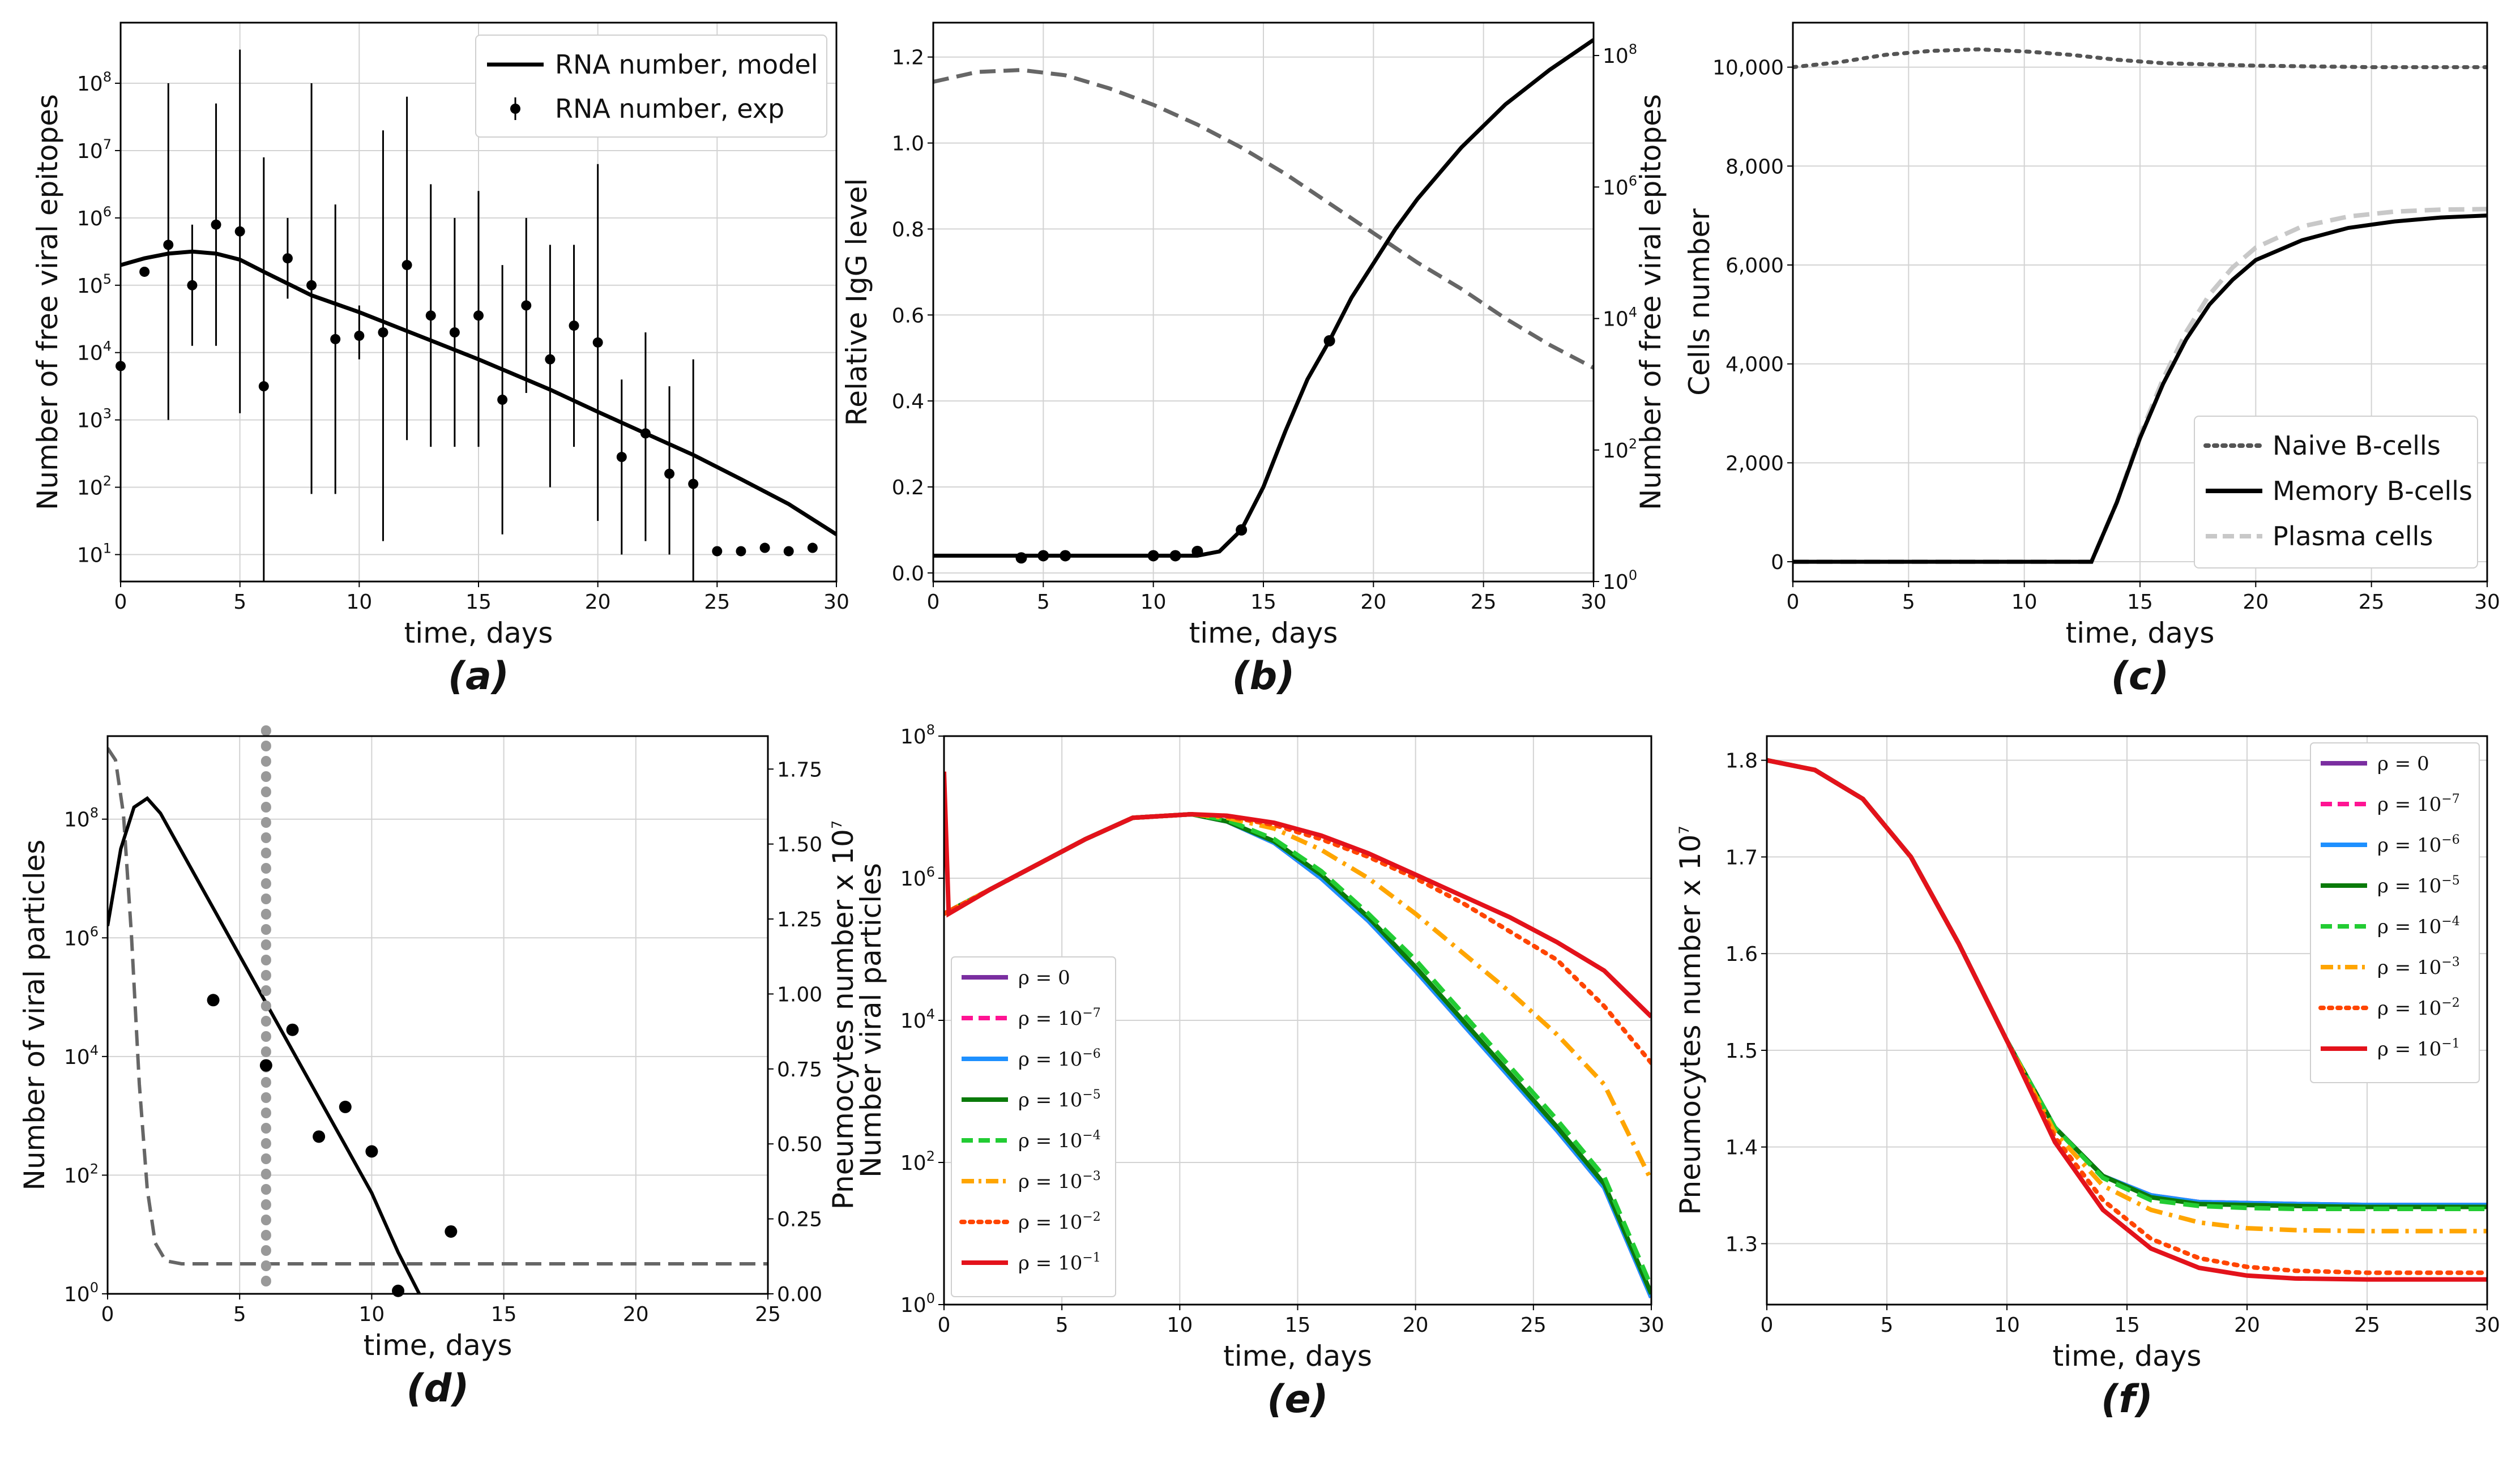  What do you see at coordinates (908, 58) in the screenshot?
I see `y-tick-label: 1.2` at bounding box center [908, 58].